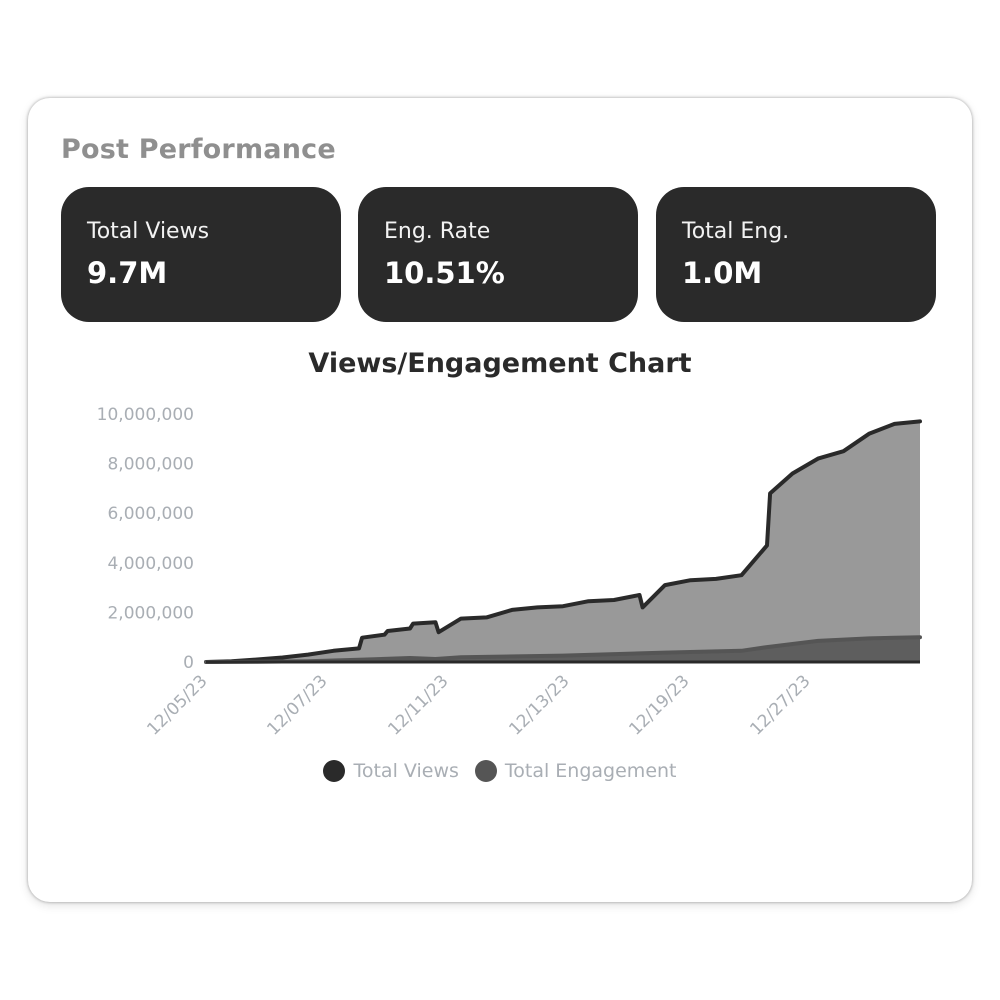 Image resolution: width=1000 pixels, height=1000 pixels. What do you see at coordinates (796, 254) in the screenshot?
I see `metric-card-total-eng: Total Eng. 1.0M` at bounding box center [796, 254].